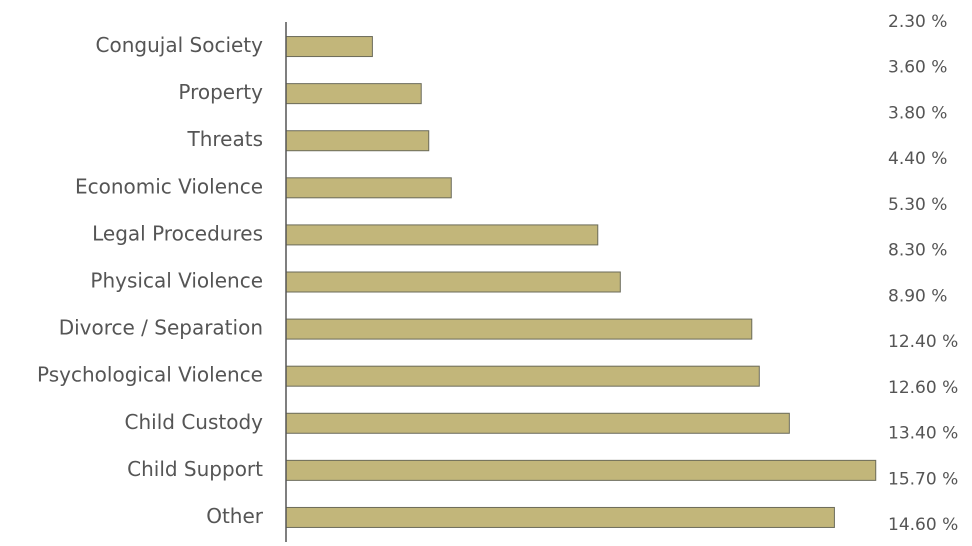  I want to click on category-label: Physical Violence, so click(176, 281).